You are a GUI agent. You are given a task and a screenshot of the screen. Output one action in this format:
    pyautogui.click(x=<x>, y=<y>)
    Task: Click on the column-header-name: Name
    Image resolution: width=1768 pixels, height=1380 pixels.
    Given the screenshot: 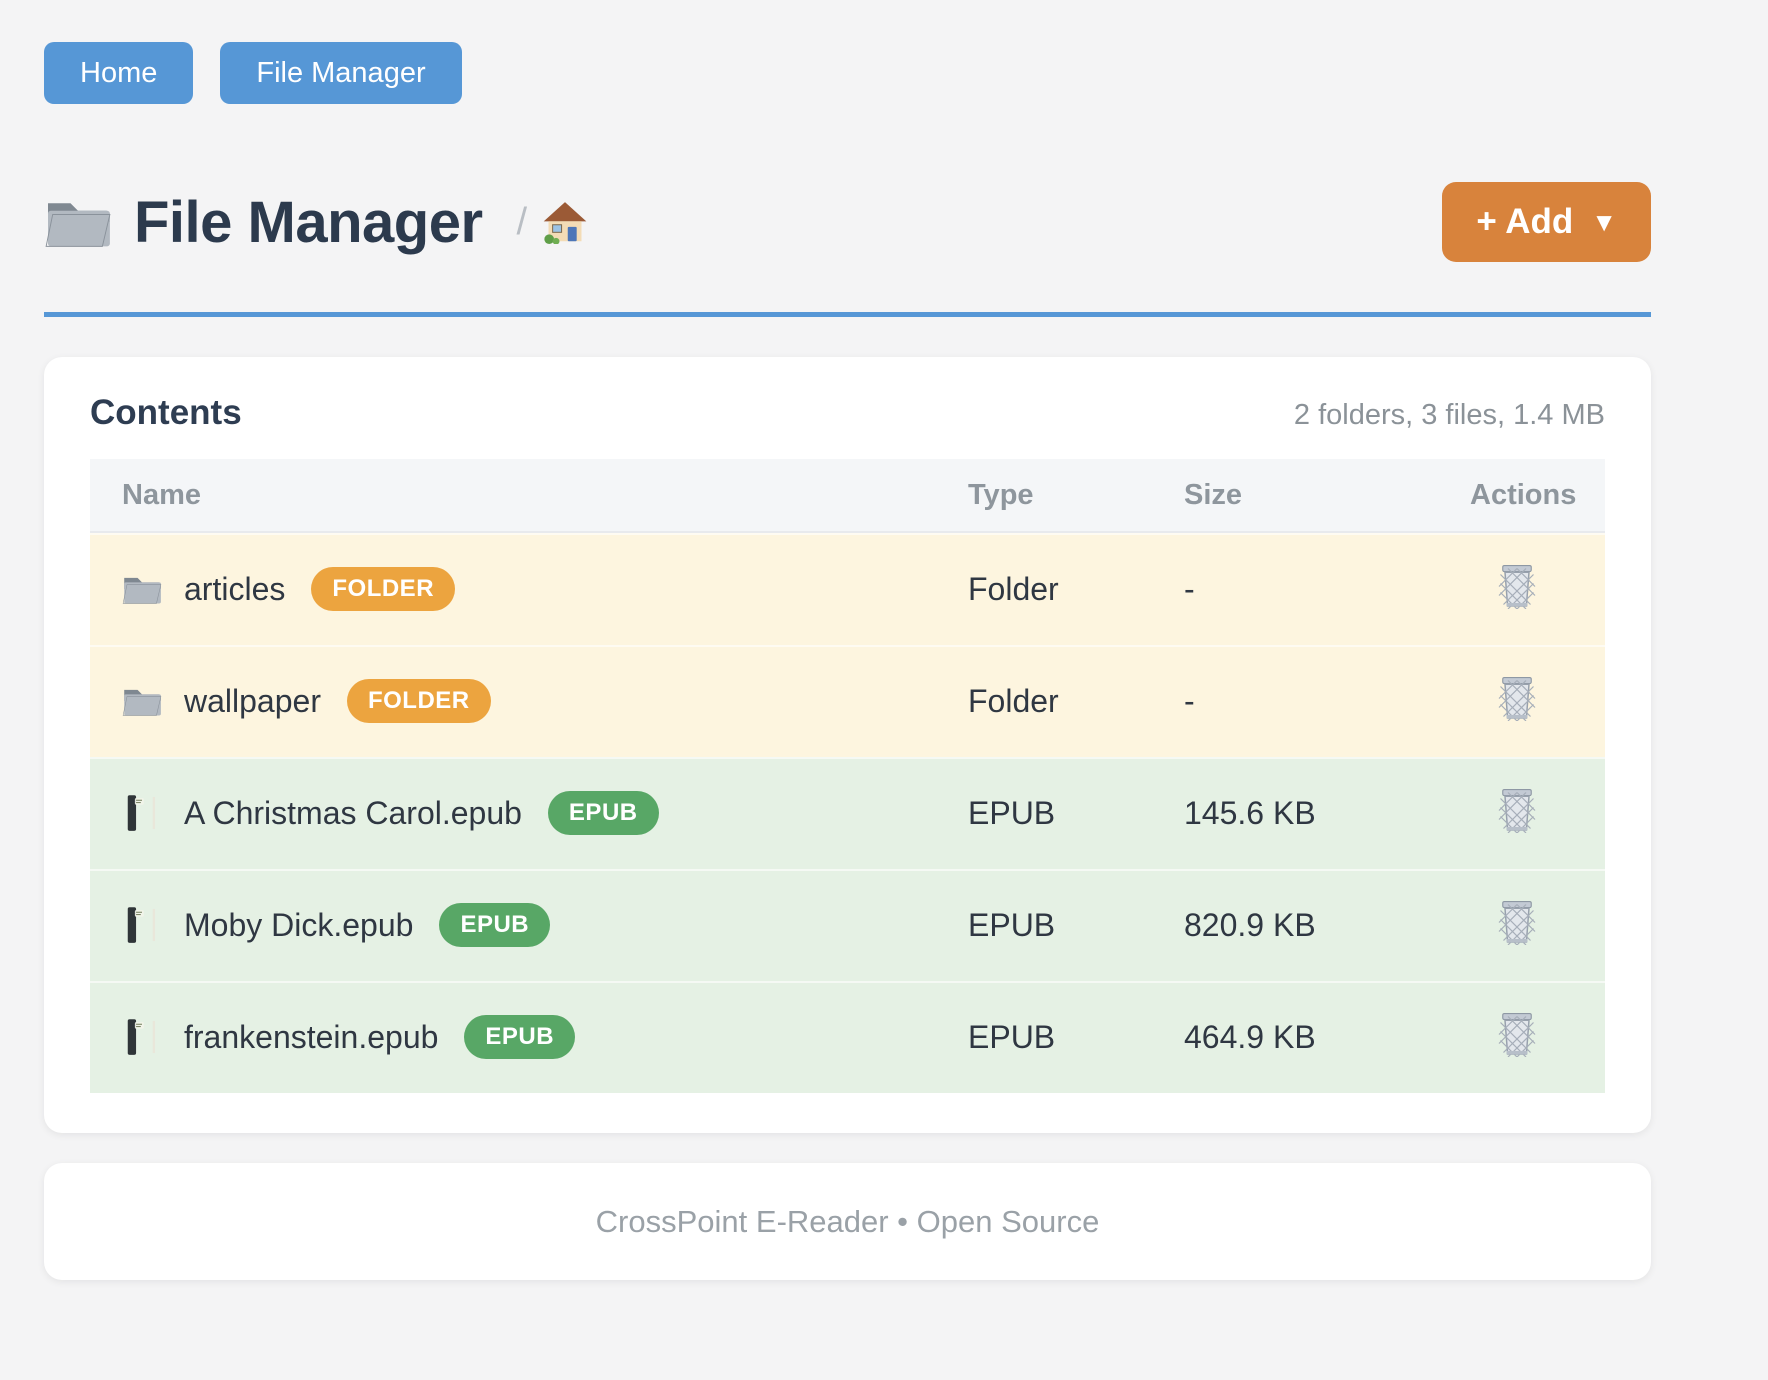 What is the action you would take?
    pyautogui.click(x=161, y=494)
    